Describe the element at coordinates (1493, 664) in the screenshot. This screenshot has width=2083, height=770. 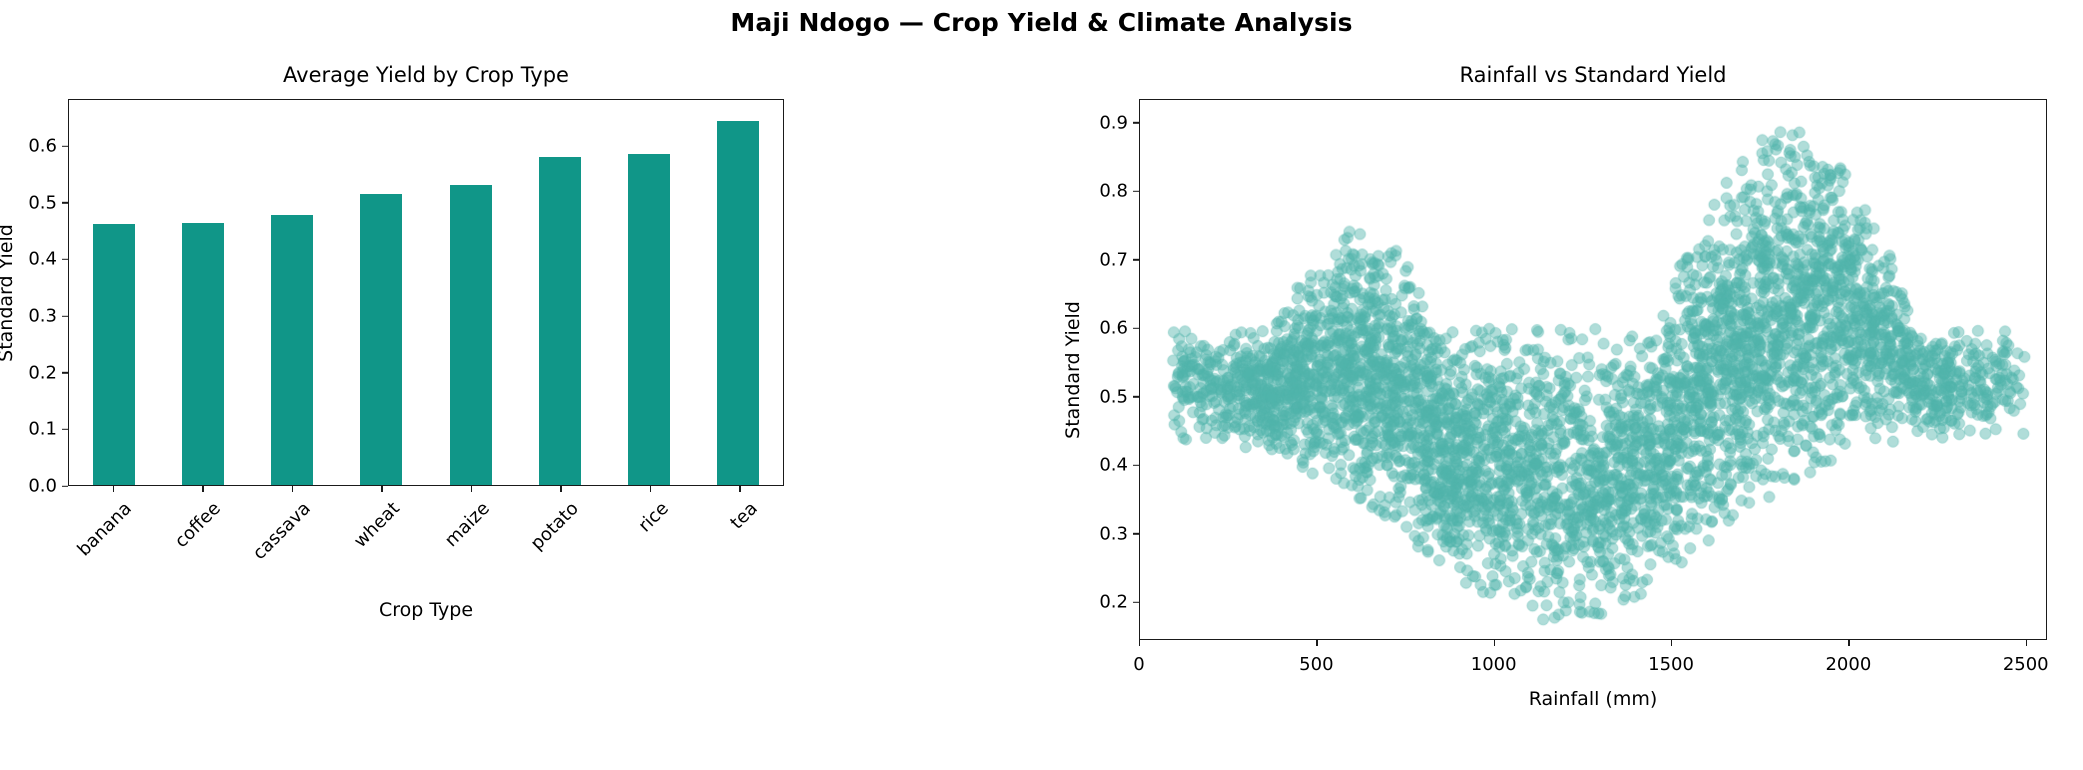
I see `scatter-xtick-label-1000: 1000` at that location.